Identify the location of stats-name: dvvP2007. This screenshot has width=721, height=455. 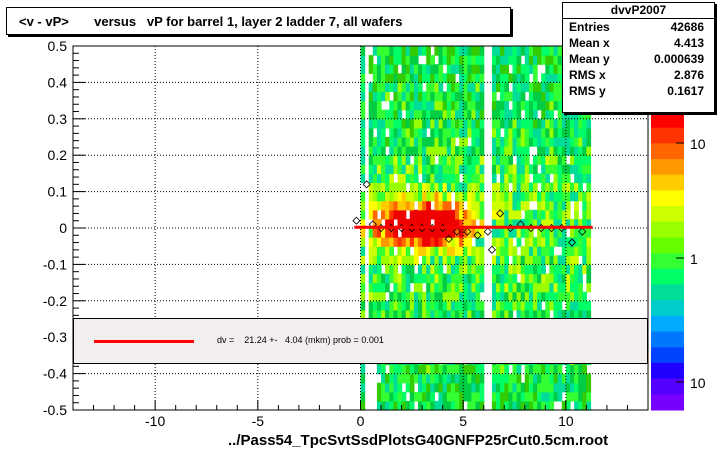
(638, 11).